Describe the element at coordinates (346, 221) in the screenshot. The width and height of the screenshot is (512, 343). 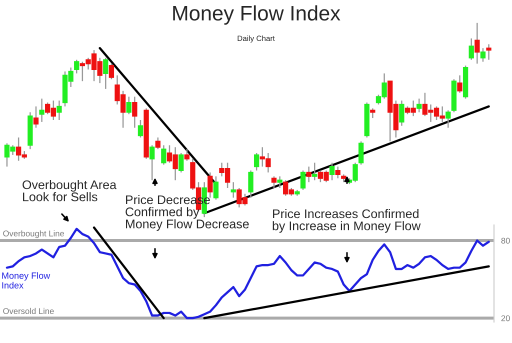
I see `annotation: Price Increases Confirmed by Increase in Money Flow` at that location.